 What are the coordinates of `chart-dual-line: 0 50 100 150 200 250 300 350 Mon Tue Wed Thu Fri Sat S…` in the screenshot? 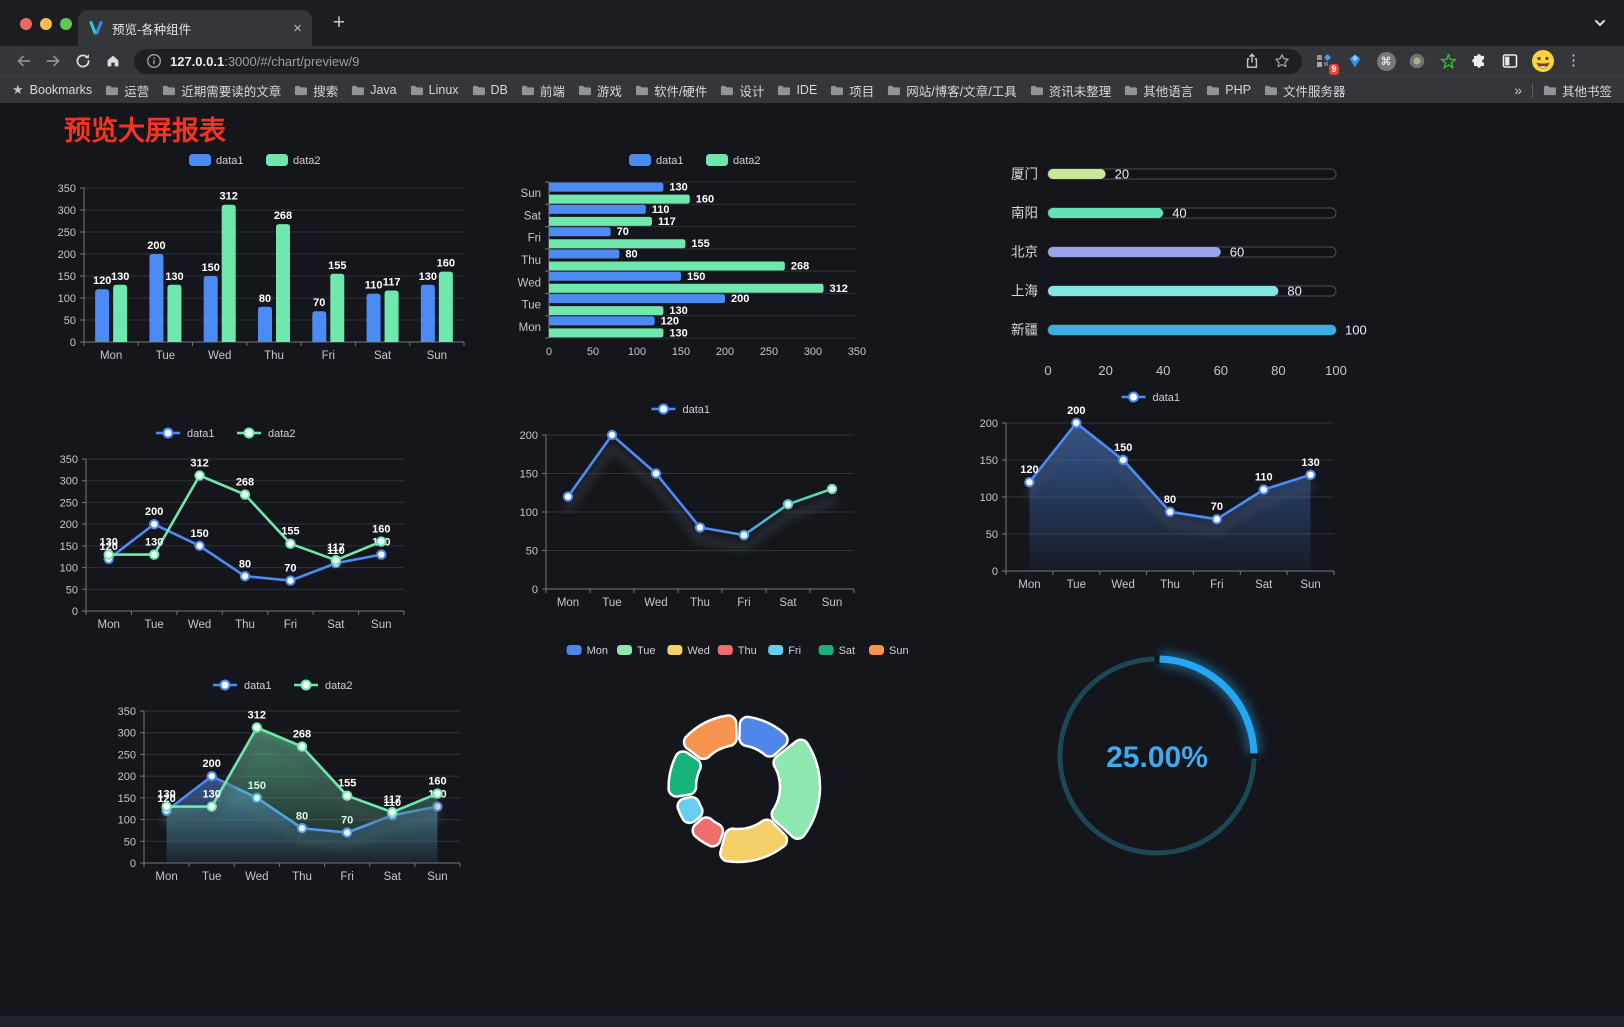 It's located at (229, 530).